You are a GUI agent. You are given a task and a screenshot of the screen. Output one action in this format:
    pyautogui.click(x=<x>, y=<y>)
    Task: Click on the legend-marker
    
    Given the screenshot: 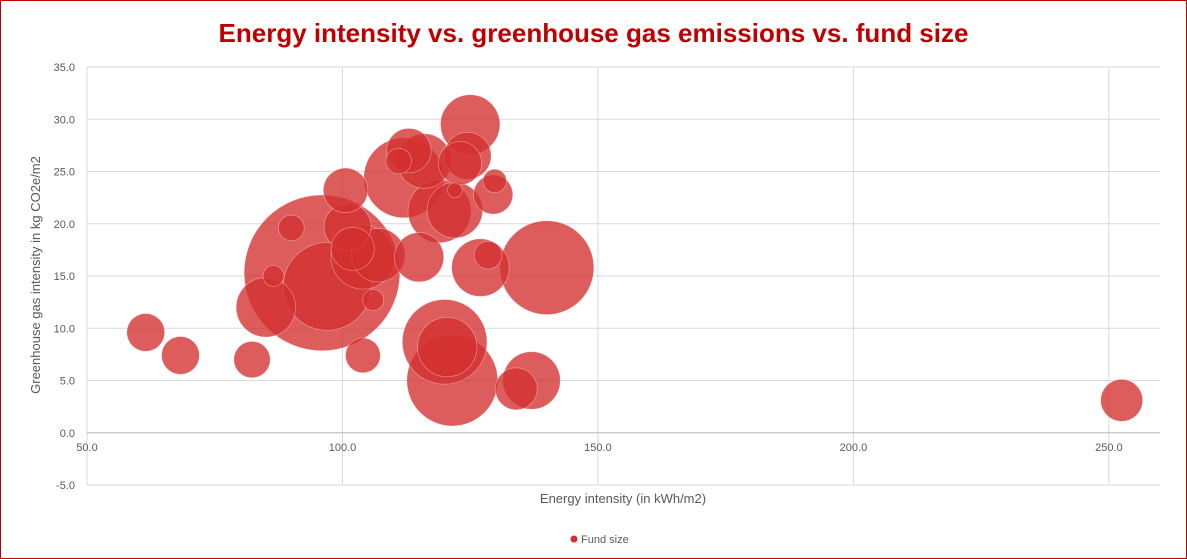 What is the action you would take?
    pyautogui.click(x=574, y=539)
    